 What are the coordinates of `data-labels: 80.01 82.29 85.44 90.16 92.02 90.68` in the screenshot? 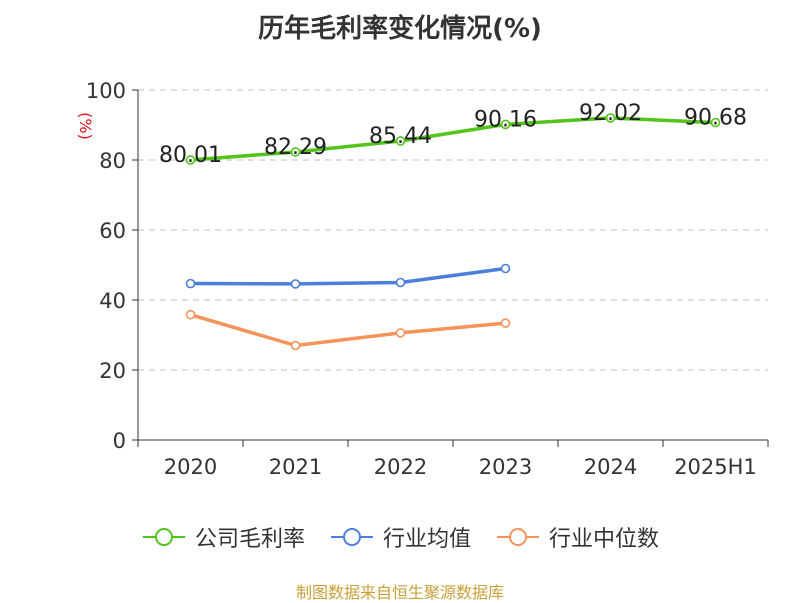 It's located at (453, 134).